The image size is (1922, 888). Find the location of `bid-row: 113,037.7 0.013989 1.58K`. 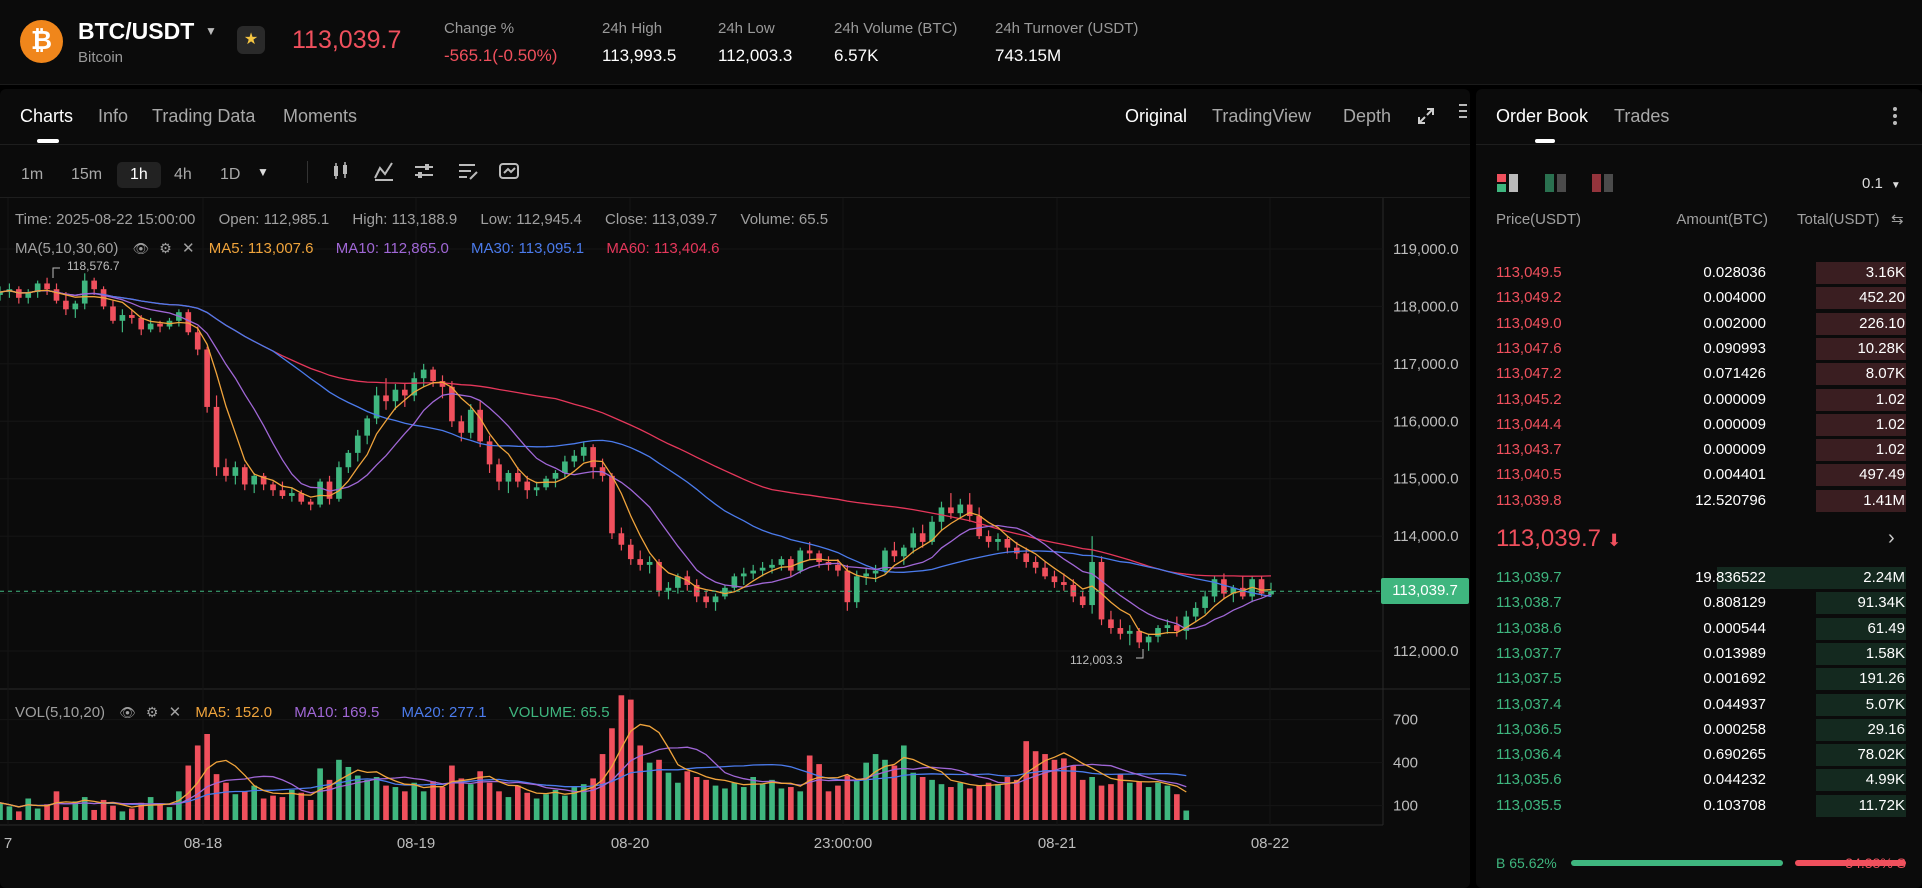

bid-row: 113,037.7 0.013989 1.58K is located at coordinates (1701, 654).